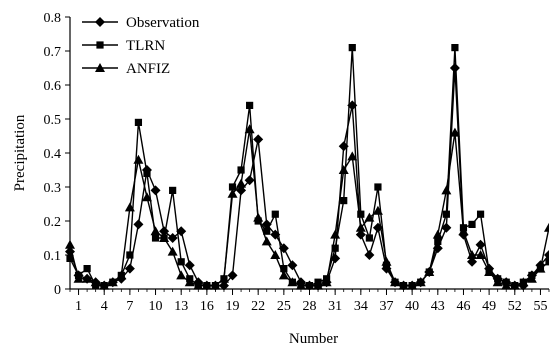 Image resolution: width=553 pixels, height=348 pixels. Describe the element at coordinates (489, 306) in the screenshot. I see `x-tick-label: 49` at that location.